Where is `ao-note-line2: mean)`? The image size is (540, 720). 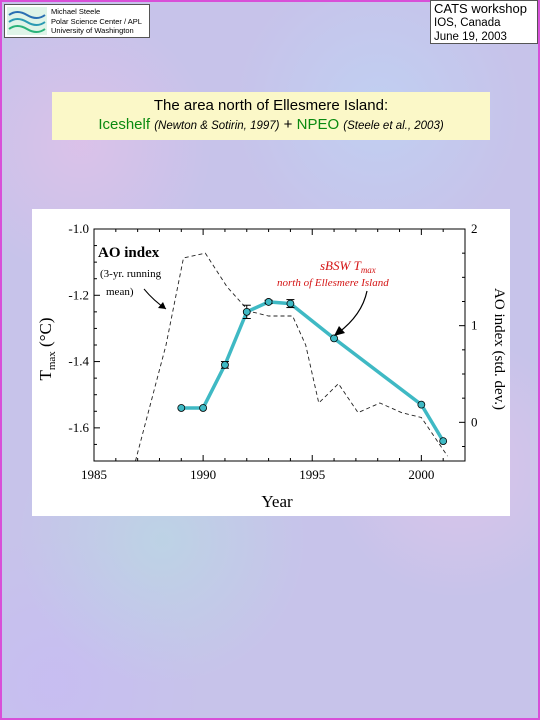
ao-note-line2: mean) is located at coordinates (120, 292).